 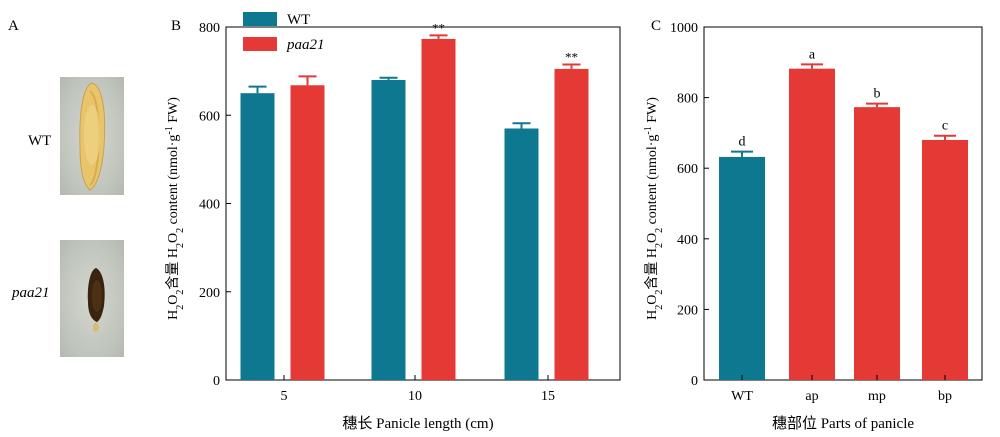 I want to click on c-xtick-label-3: bp, so click(x=945, y=396).